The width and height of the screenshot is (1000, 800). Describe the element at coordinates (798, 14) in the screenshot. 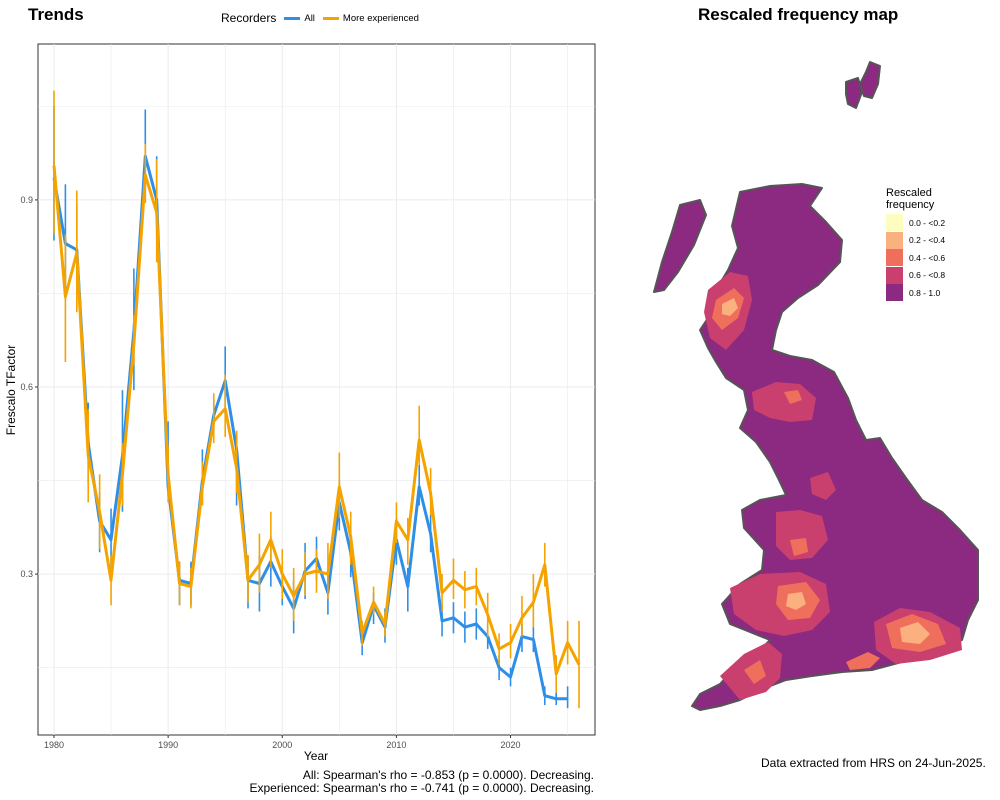

I see `map-title: Rescaled frequency map` at that location.